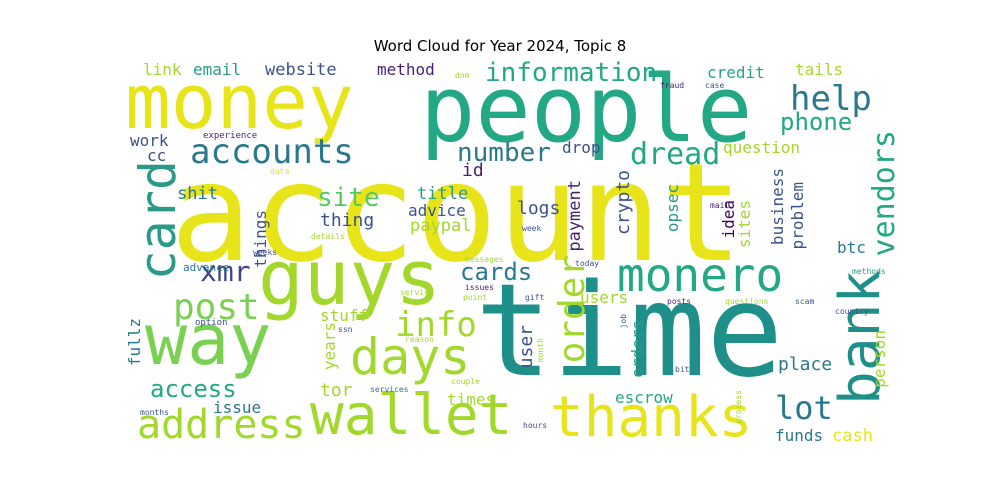 The height and width of the screenshot is (500, 1000). I want to click on word-xmr: xmr, so click(225, 271).